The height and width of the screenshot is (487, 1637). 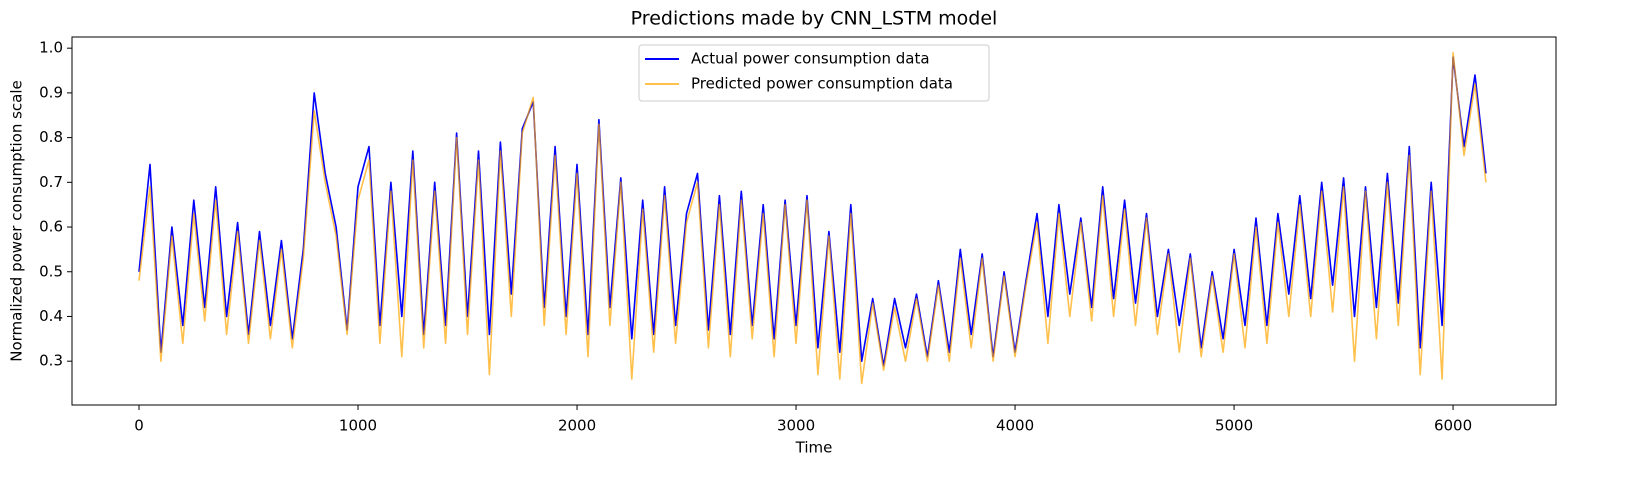 What do you see at coordinates (358, 426) in the screenshot?
I see `x-tick-label: 1000` at bounding box center [358, 426].